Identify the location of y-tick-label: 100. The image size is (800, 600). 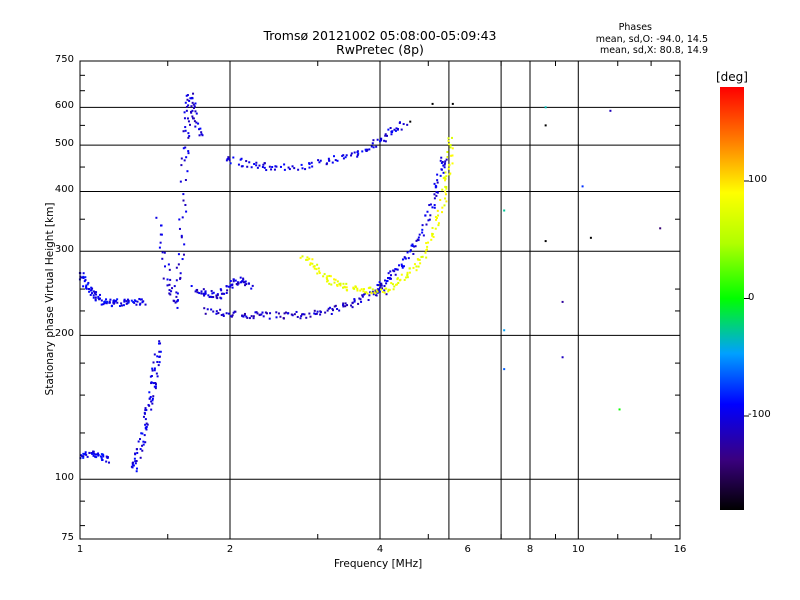
(64, 478).